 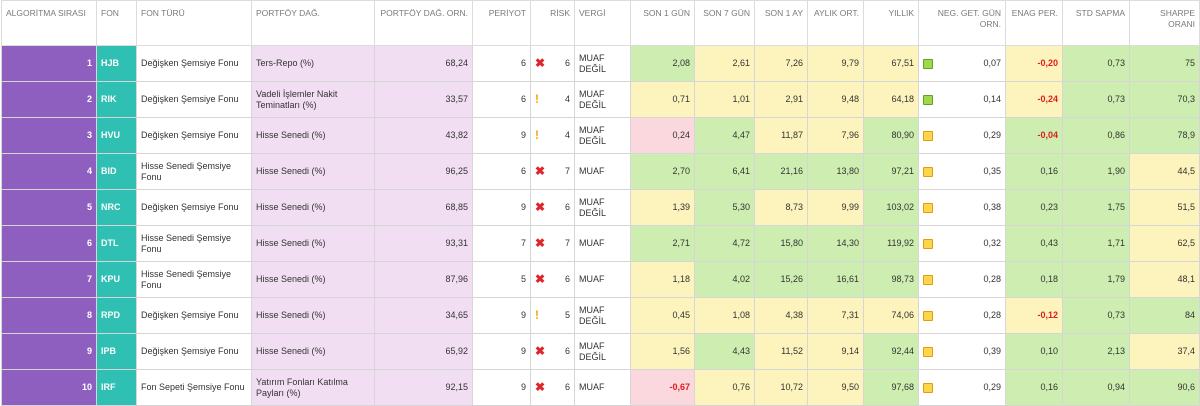 I want to click on fund-code-link: RPD, so click(x=116, y=315).